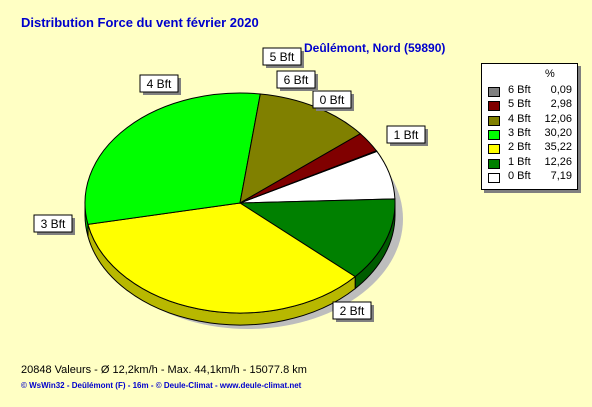  I want to click on slice-callout: 5 Bft, so click(283, 57).